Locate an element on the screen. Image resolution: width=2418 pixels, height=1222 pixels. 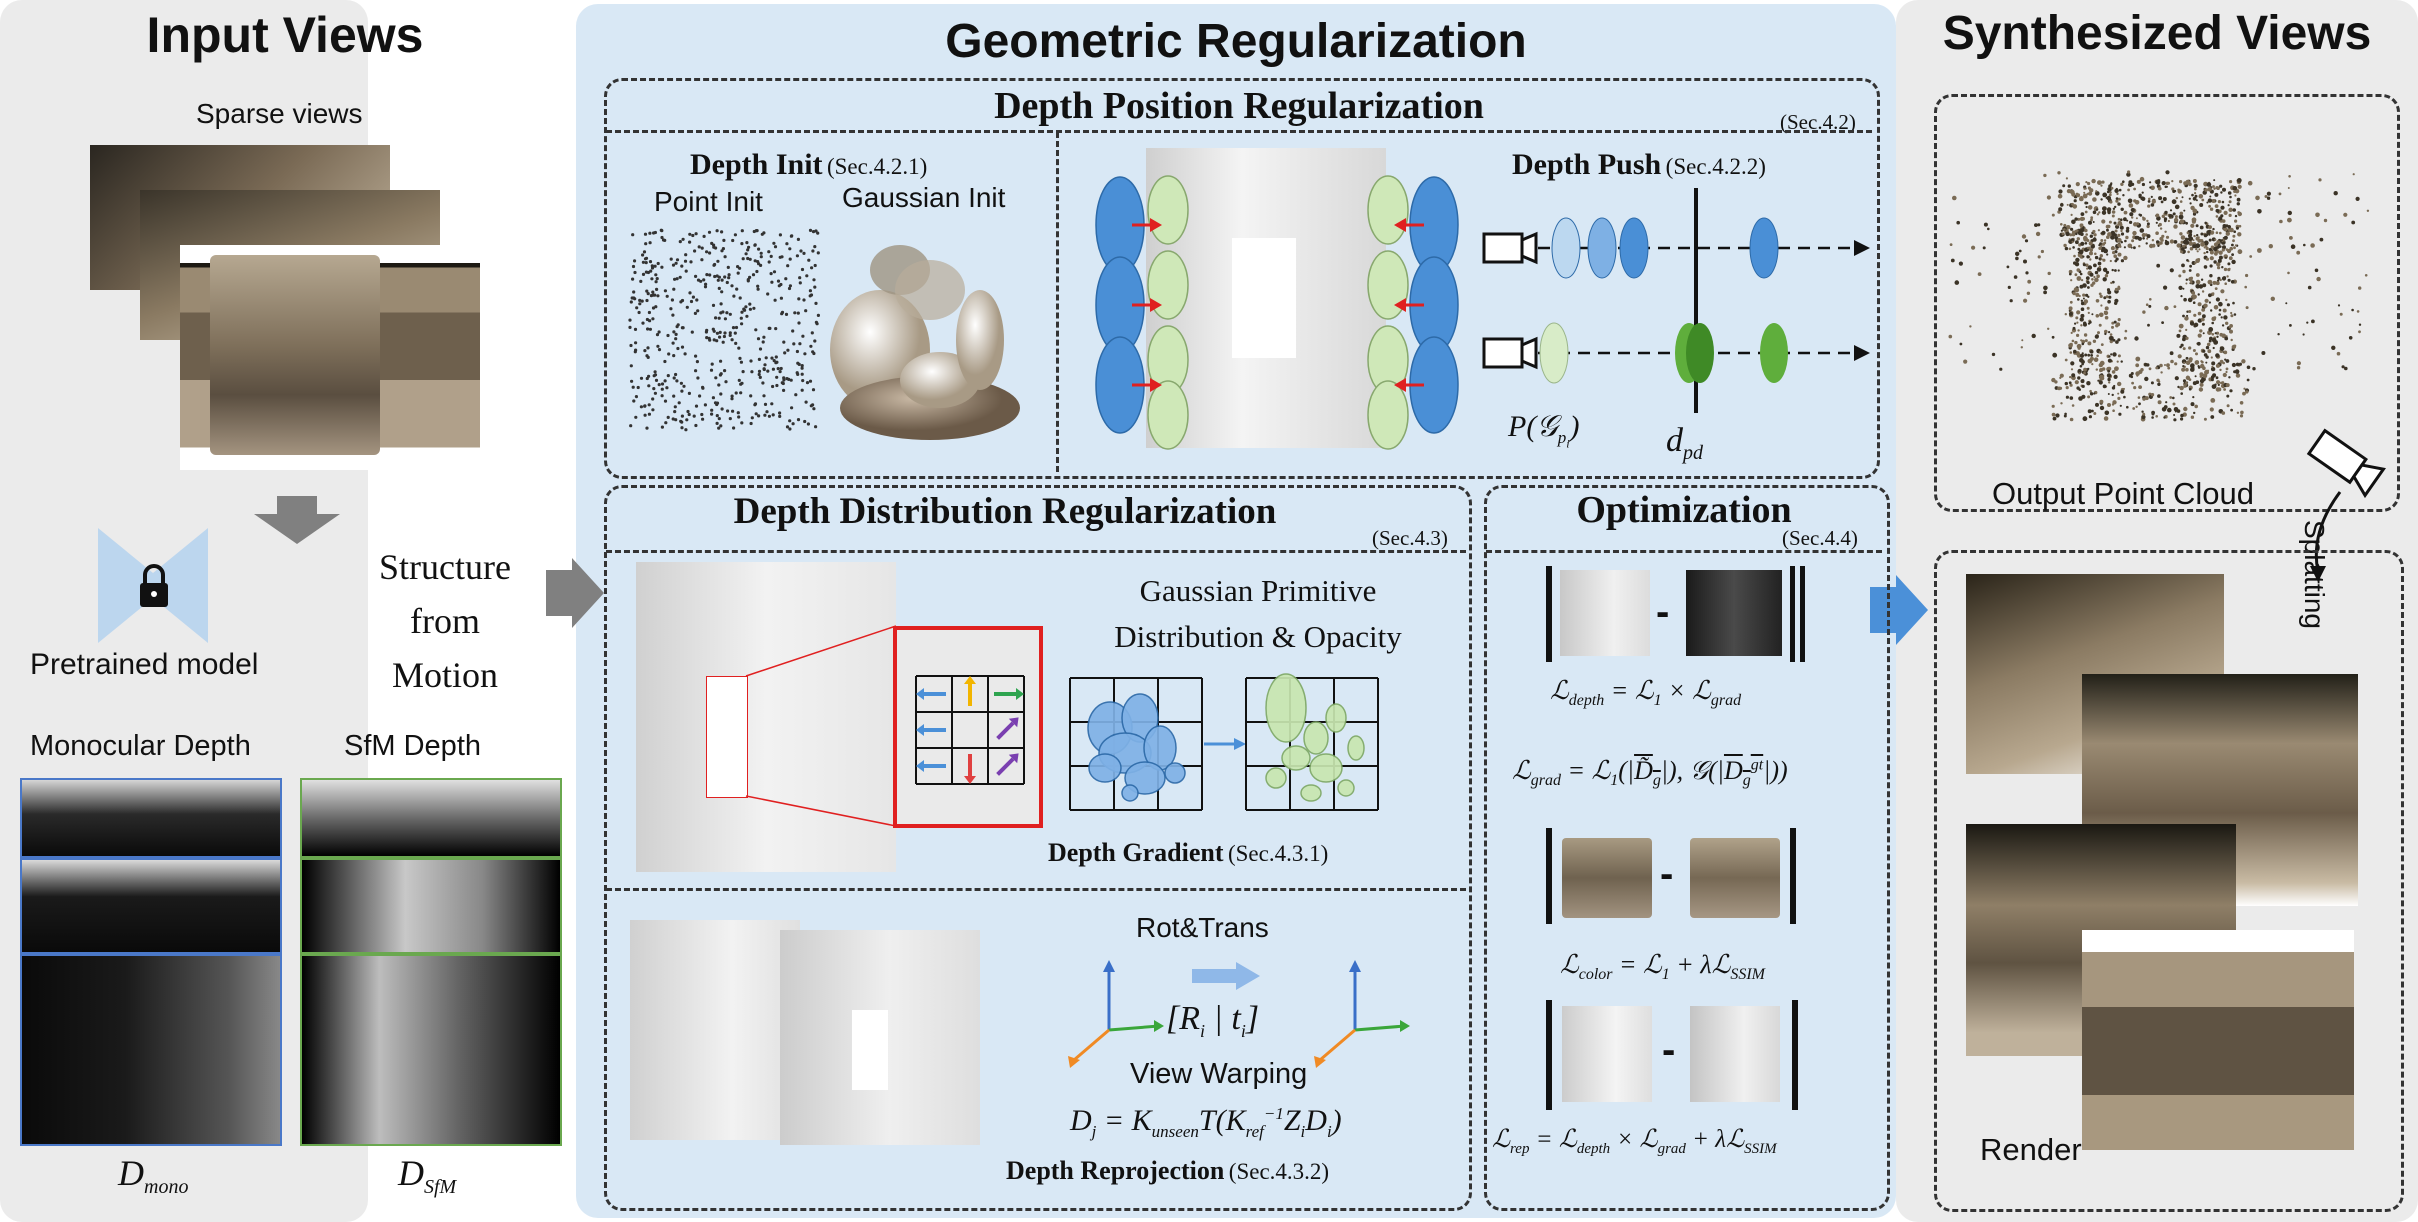
point-cloud-box is located at coordinates (2167, 303).